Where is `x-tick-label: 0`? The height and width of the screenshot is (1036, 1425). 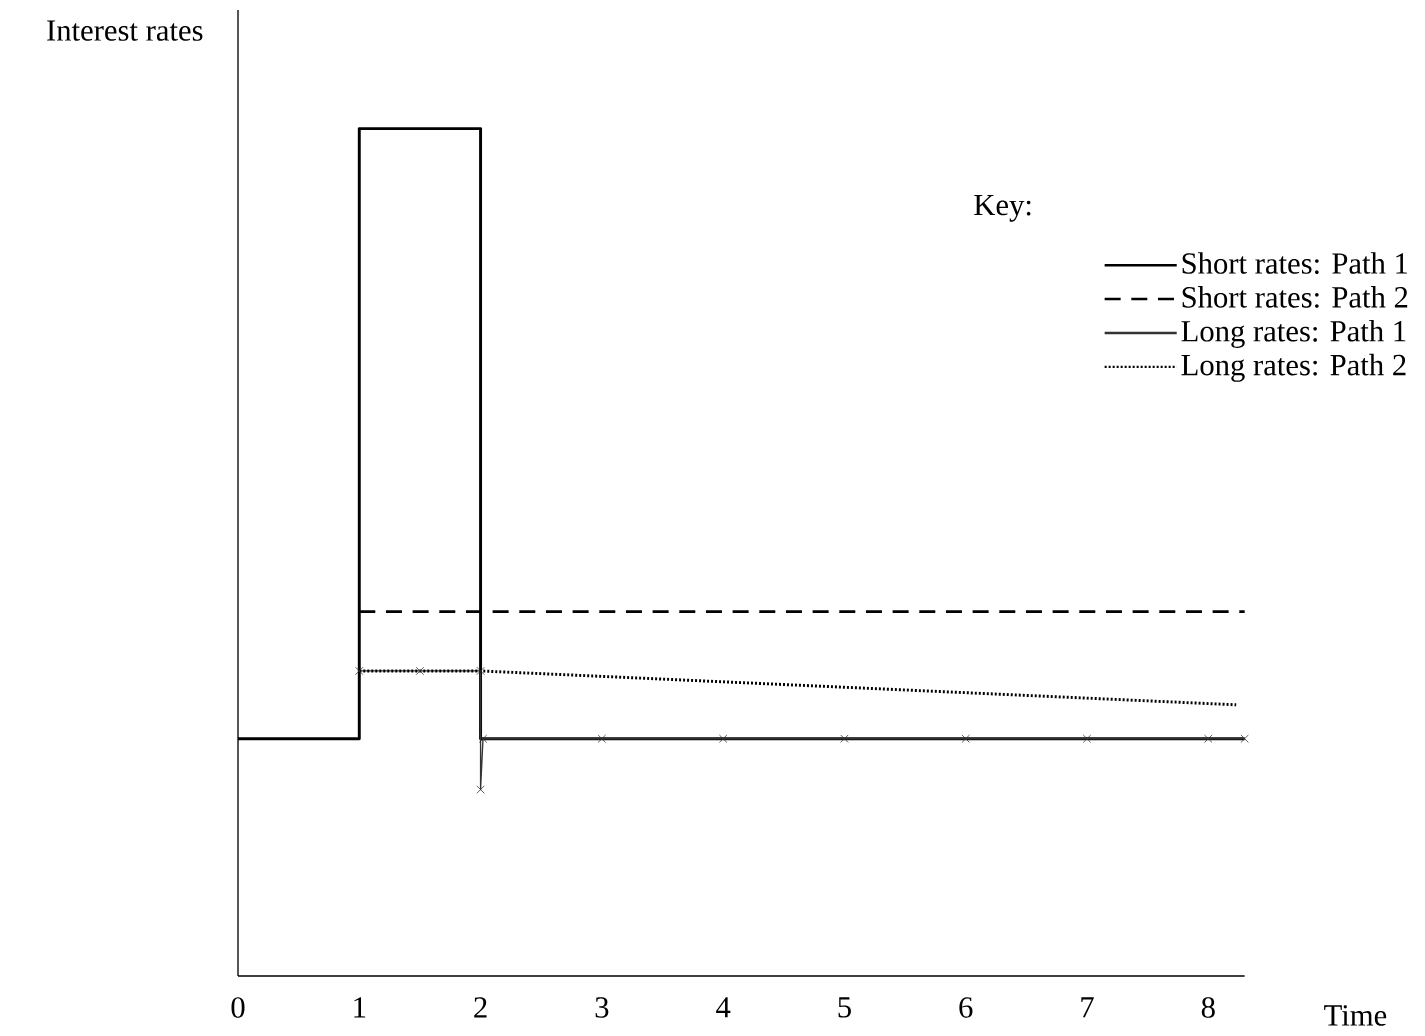 x-tick-label: 0 is located at coordinates (238, 1007).